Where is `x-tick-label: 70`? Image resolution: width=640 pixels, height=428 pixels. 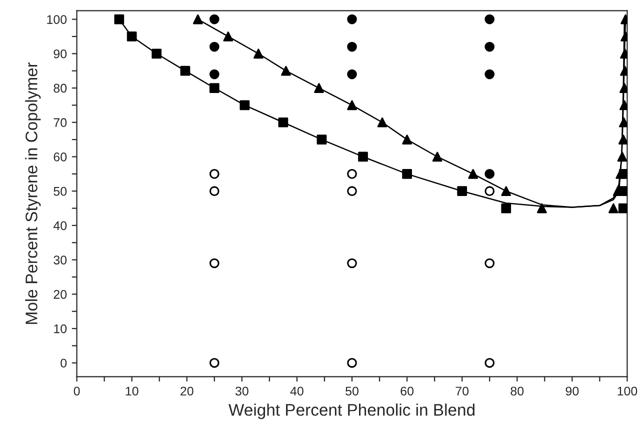 x-tick-label: 70 is located at coordinates (462, 391).